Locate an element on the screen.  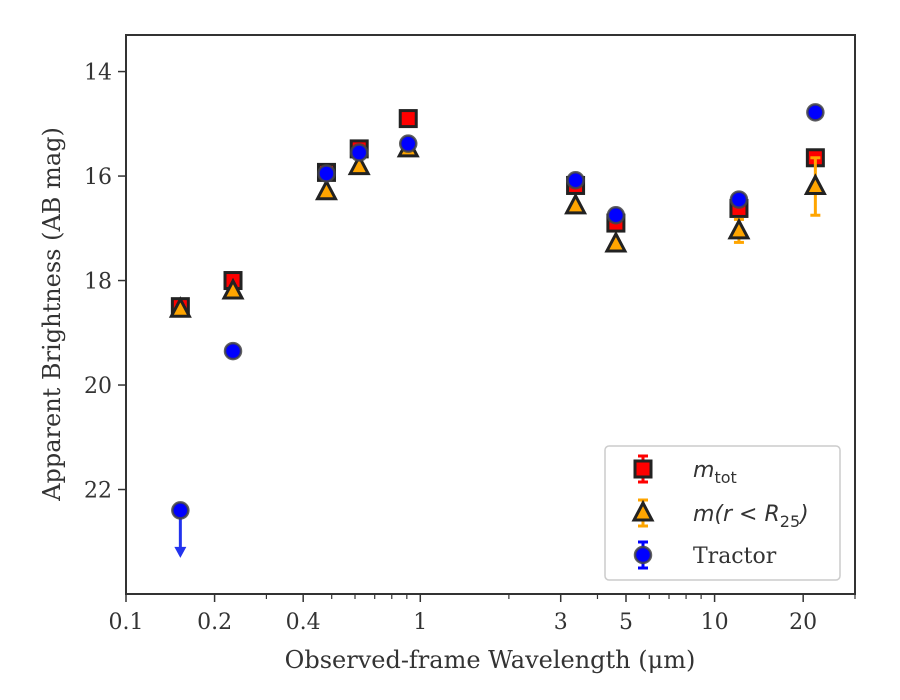
y-tick-label: 16 is located at coordinates (98, 177).